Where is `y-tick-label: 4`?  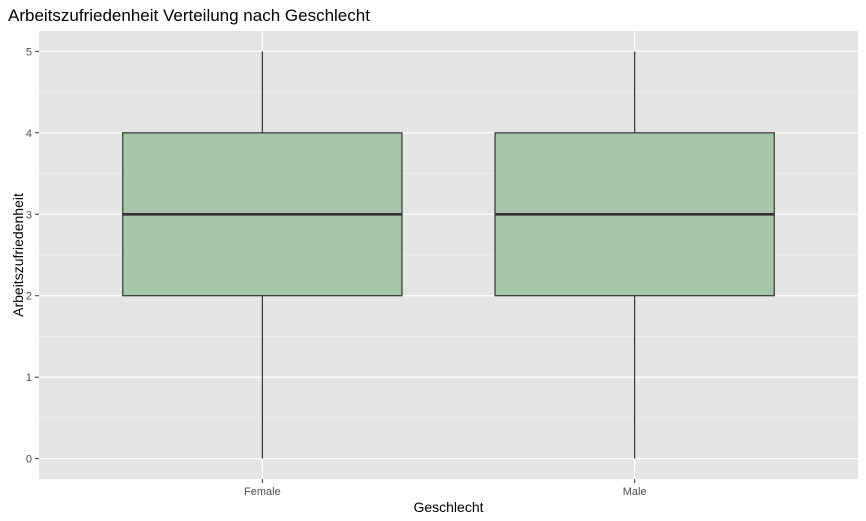
y-tick-label: 4 is located at coordinates (29, 134).